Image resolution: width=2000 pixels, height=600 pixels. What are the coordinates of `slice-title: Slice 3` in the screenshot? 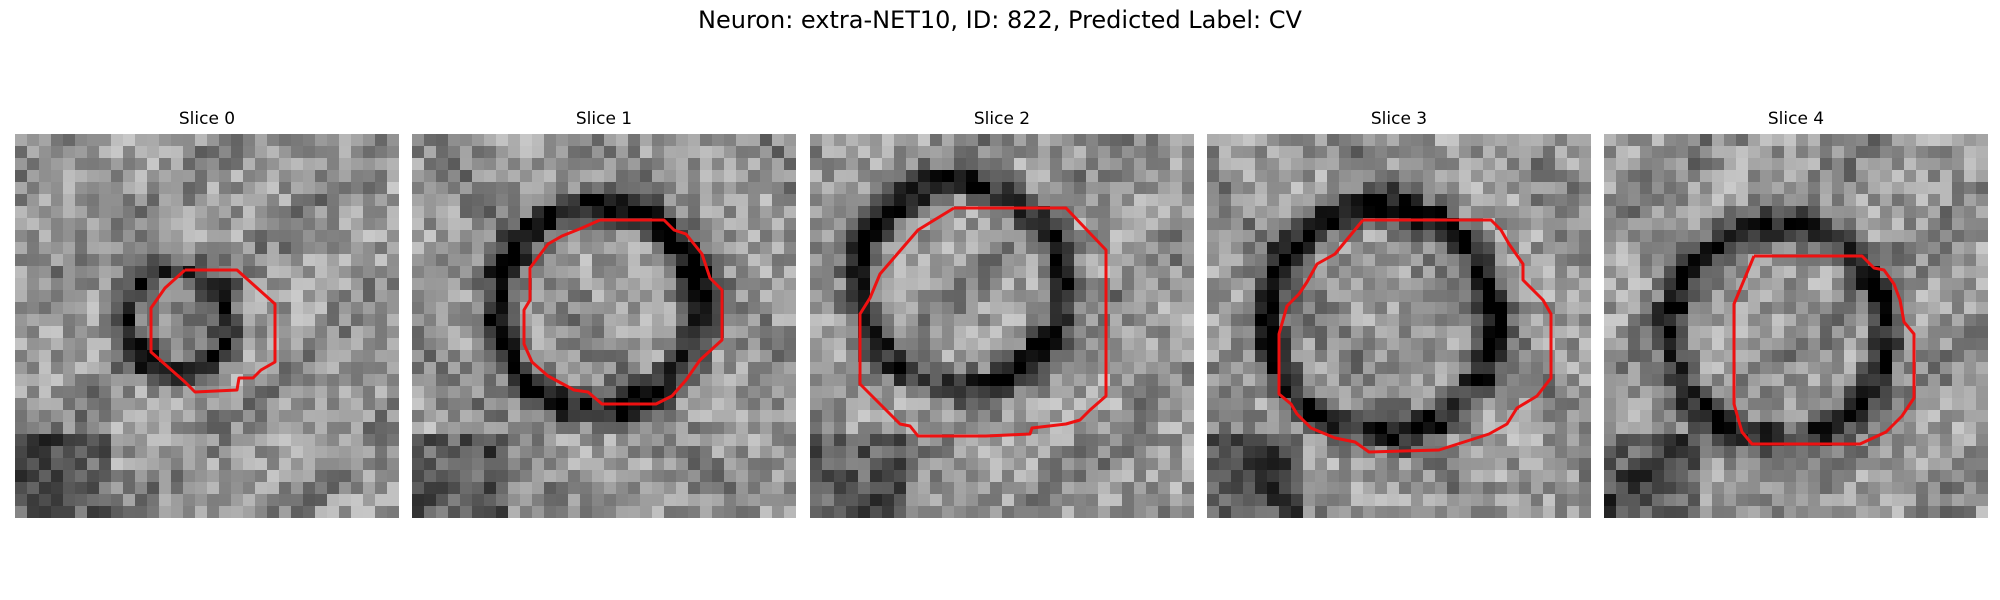 It's located at (1399, 119).